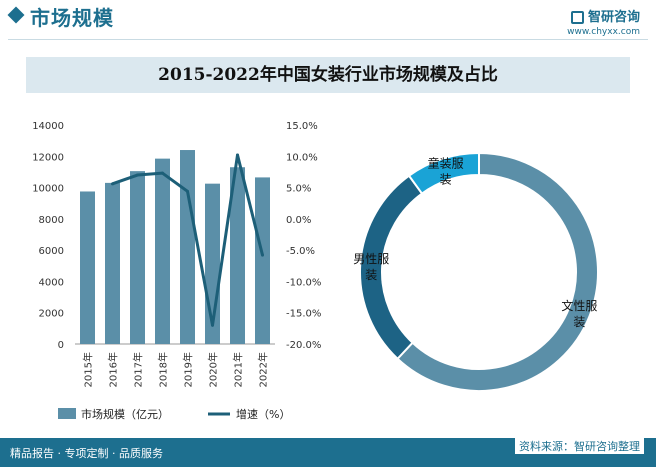  What do you see at coordinates (303, 282) in the screenshot?
I see `right-tick-label: -10.0%` at bounding box center [303, 282].